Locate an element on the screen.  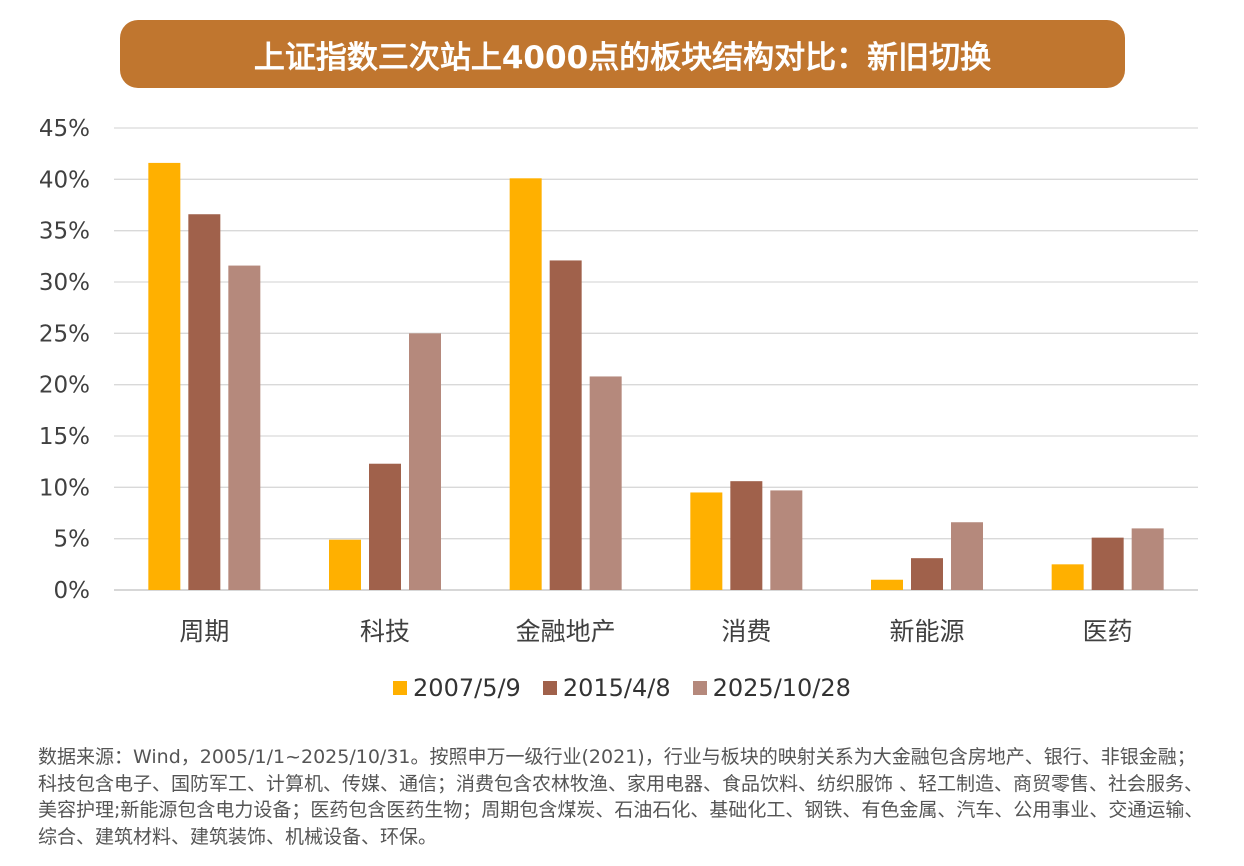
x-category-label: 消费 is located at coordinates (746, 631).